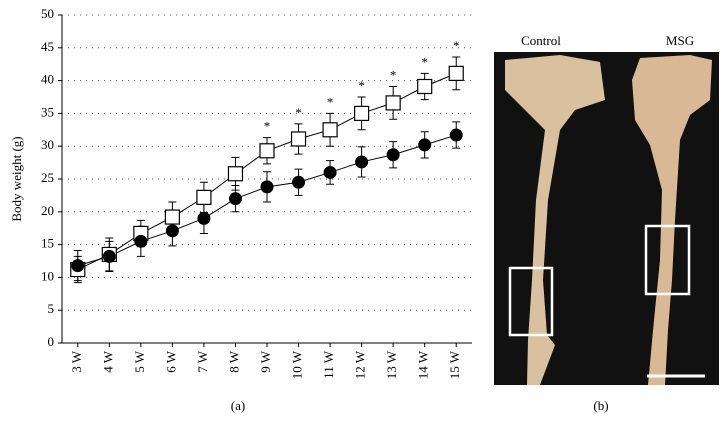 The height and width of the screenshot is (440, 724). Describe the element at coordinates (139, 361) in the screenshot. I see `x-tick-label: 5 W` at that location.